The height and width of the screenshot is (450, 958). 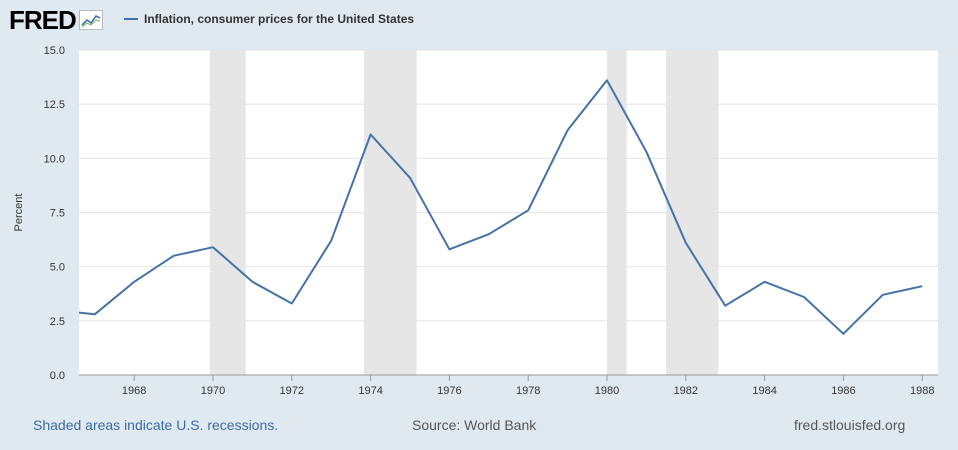 I want to click on x-tick-label: 1968, so click(x=134, y=391).